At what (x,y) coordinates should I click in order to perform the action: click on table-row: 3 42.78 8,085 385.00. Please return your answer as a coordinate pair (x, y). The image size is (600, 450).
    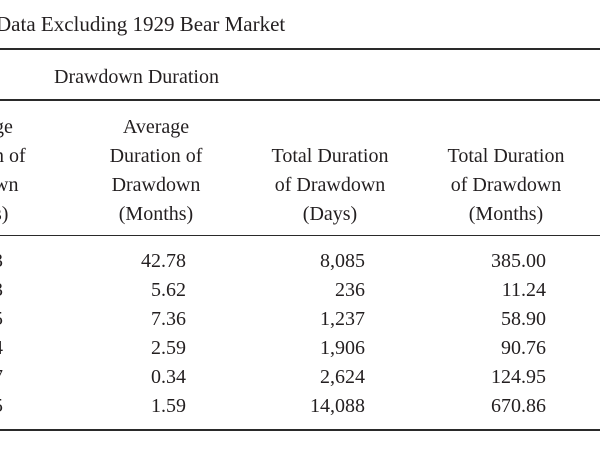
    Looking at the image, I should click on (273, 261).